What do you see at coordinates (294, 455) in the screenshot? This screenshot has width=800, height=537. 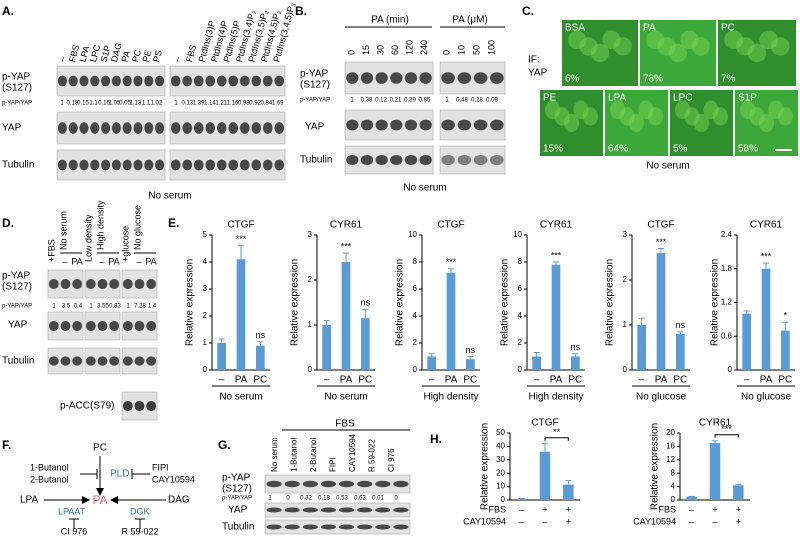 I see `label: 1-Butanol` at bounding box center [294, 455].